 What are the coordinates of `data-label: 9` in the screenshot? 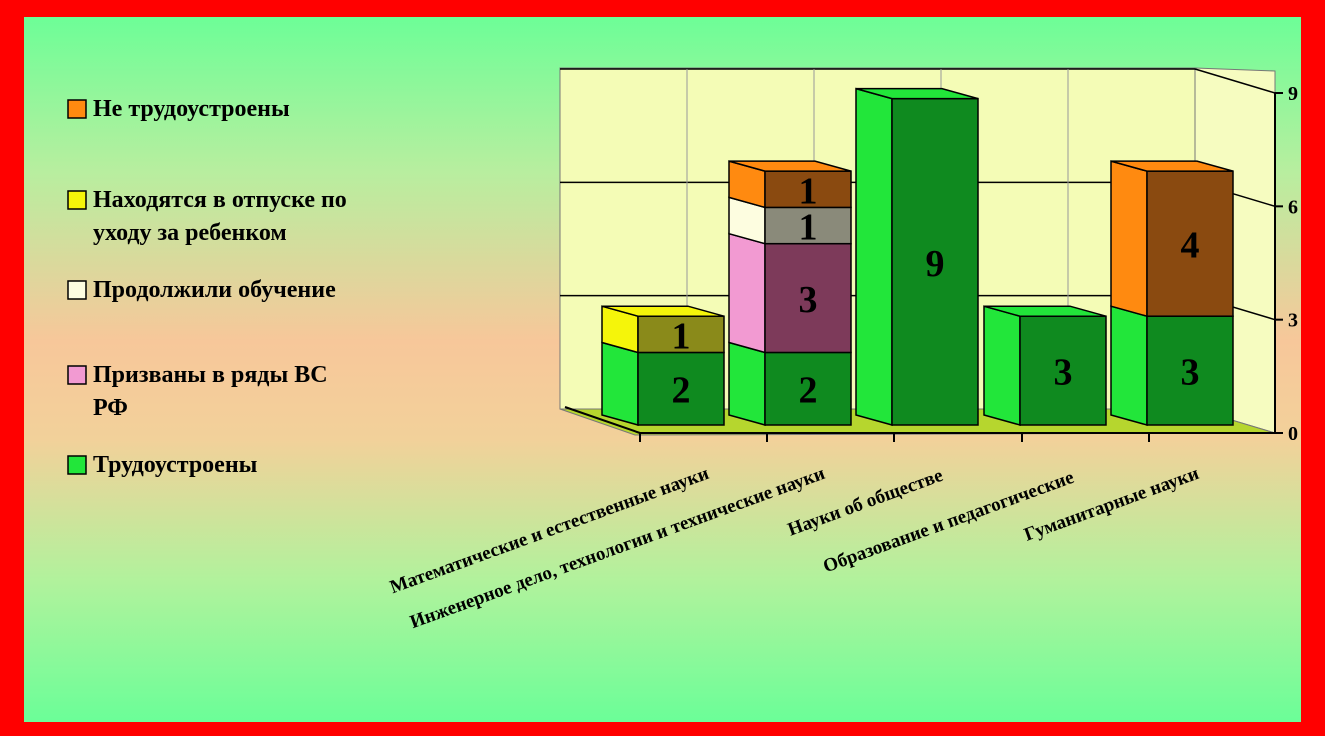 It's located at (935, 264).